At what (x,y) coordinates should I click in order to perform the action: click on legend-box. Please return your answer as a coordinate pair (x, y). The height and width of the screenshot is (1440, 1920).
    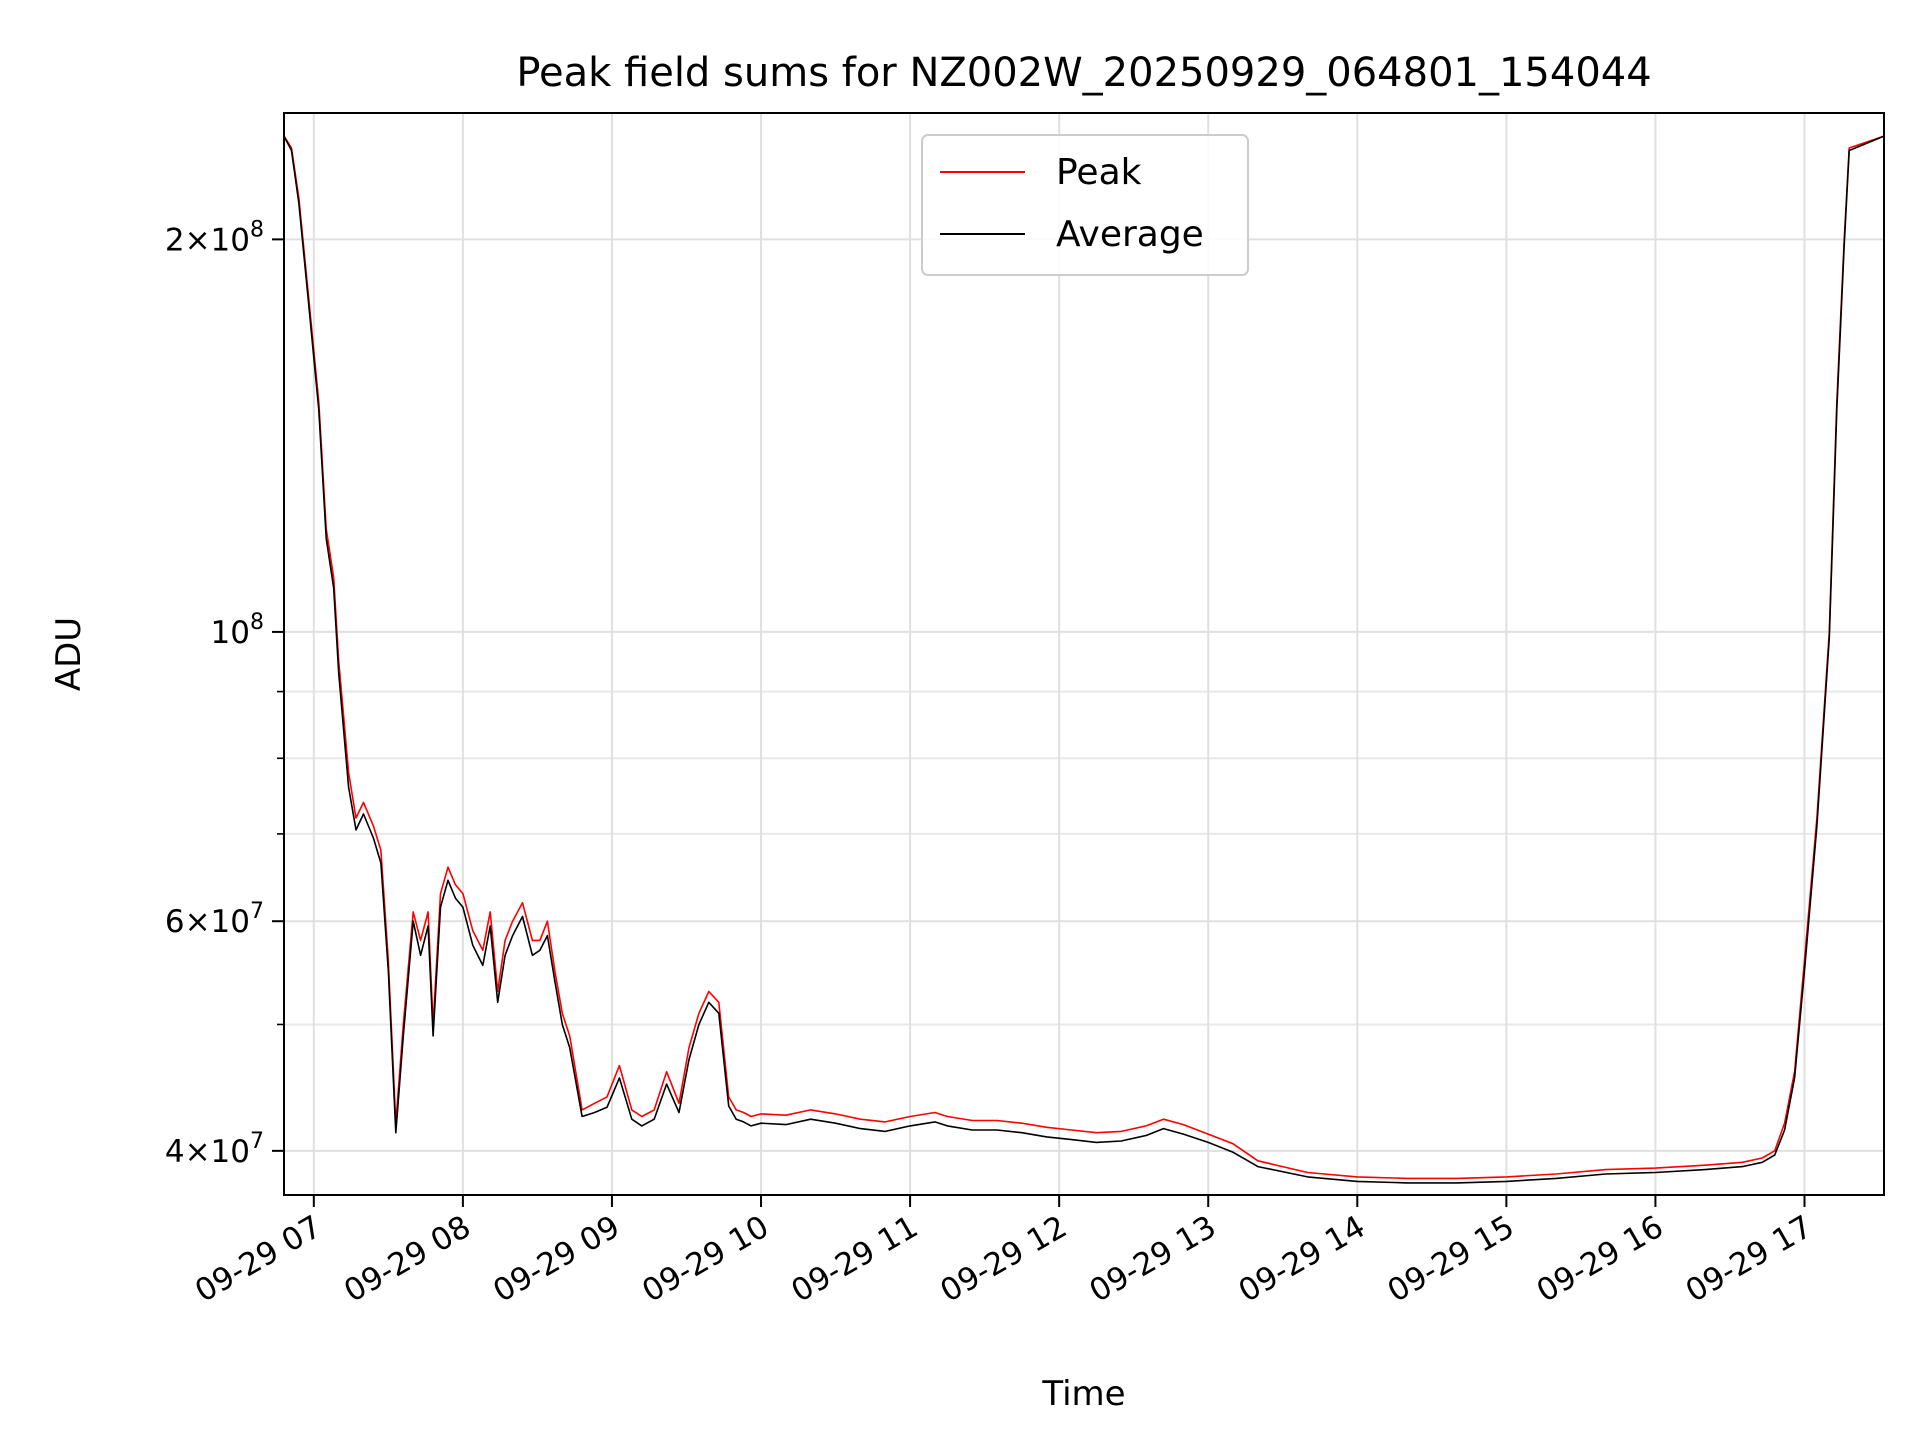
    Looking at the image, I should click on (1085, 205).